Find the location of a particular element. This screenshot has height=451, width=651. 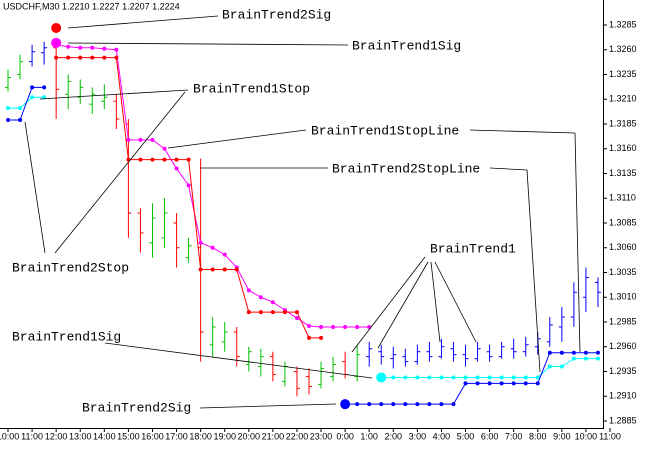

y-tick-label: 1.3260 is located at coordinates (623, 49).